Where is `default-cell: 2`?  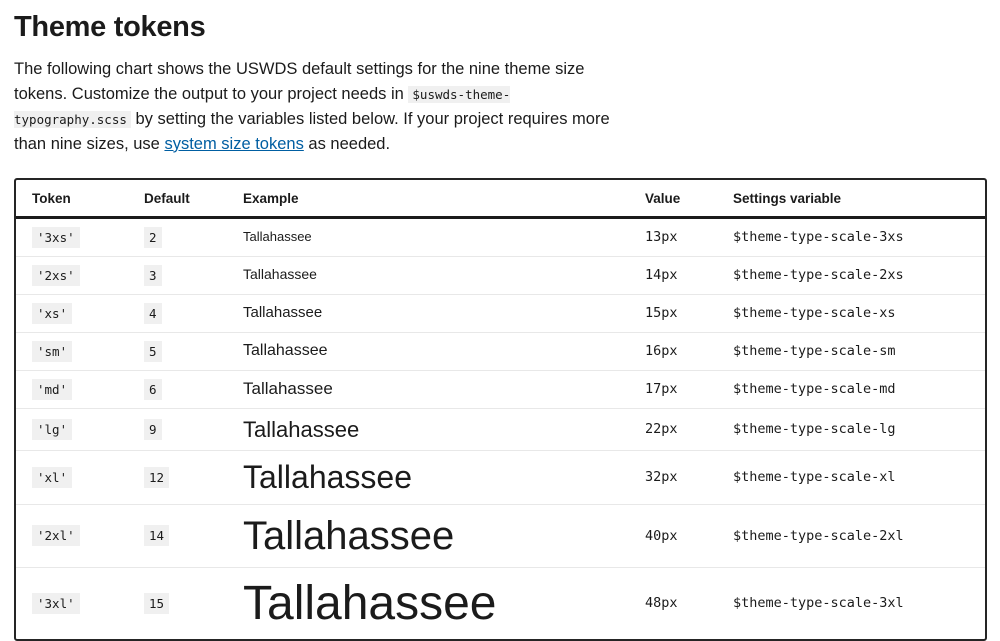
default-cell: 2 is located at coordinates (177, 236).